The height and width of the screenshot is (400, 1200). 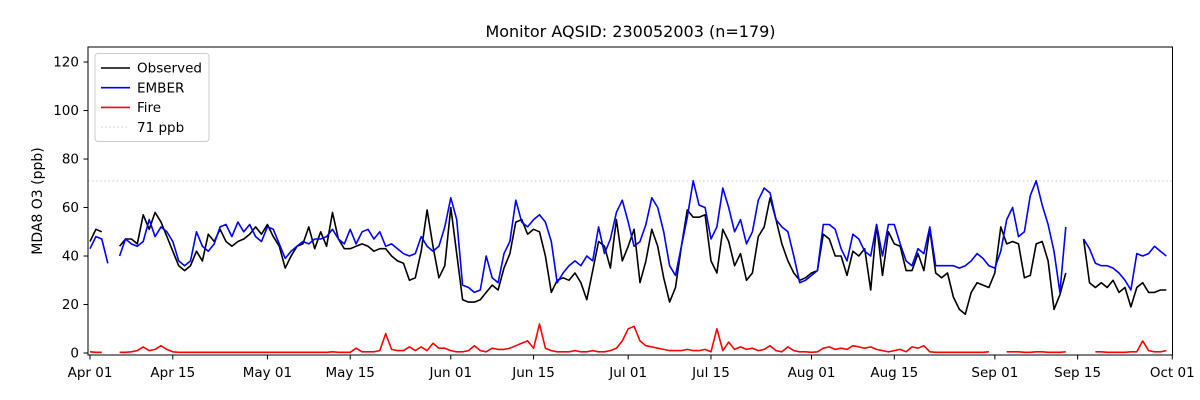 I want to click on y-tick-label: 40, so click(x=70, y=257).